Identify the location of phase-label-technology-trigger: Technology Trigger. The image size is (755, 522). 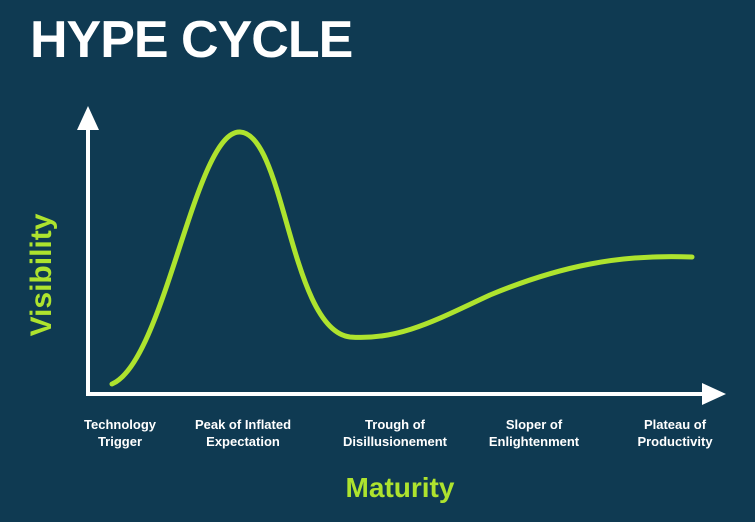
(120, 433).